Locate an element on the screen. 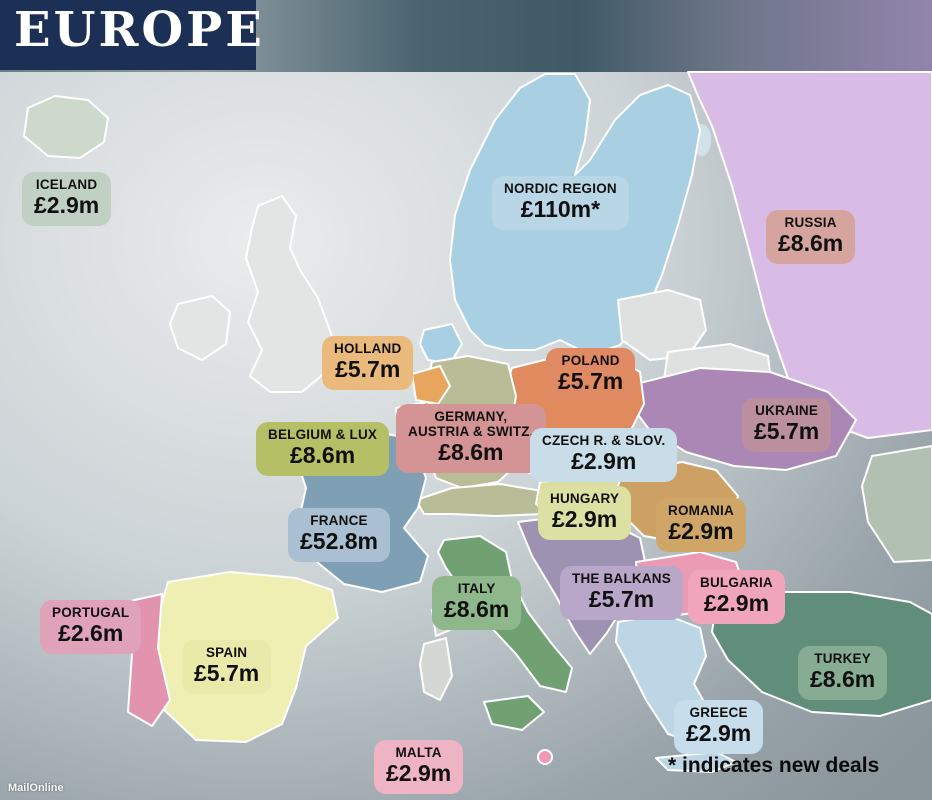  region-label-greece: GREECE £2.9m is located at coordinates (719, 727).